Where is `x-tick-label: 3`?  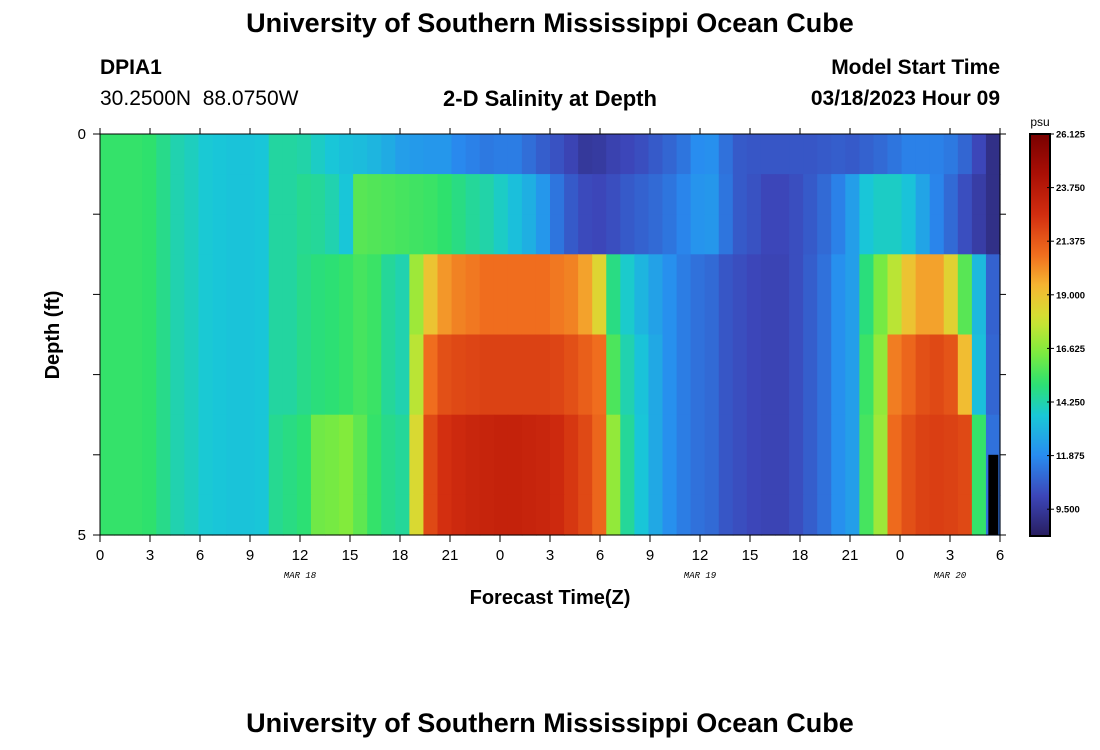
x-tick-label: 3 is located at coordinates (150, 555).